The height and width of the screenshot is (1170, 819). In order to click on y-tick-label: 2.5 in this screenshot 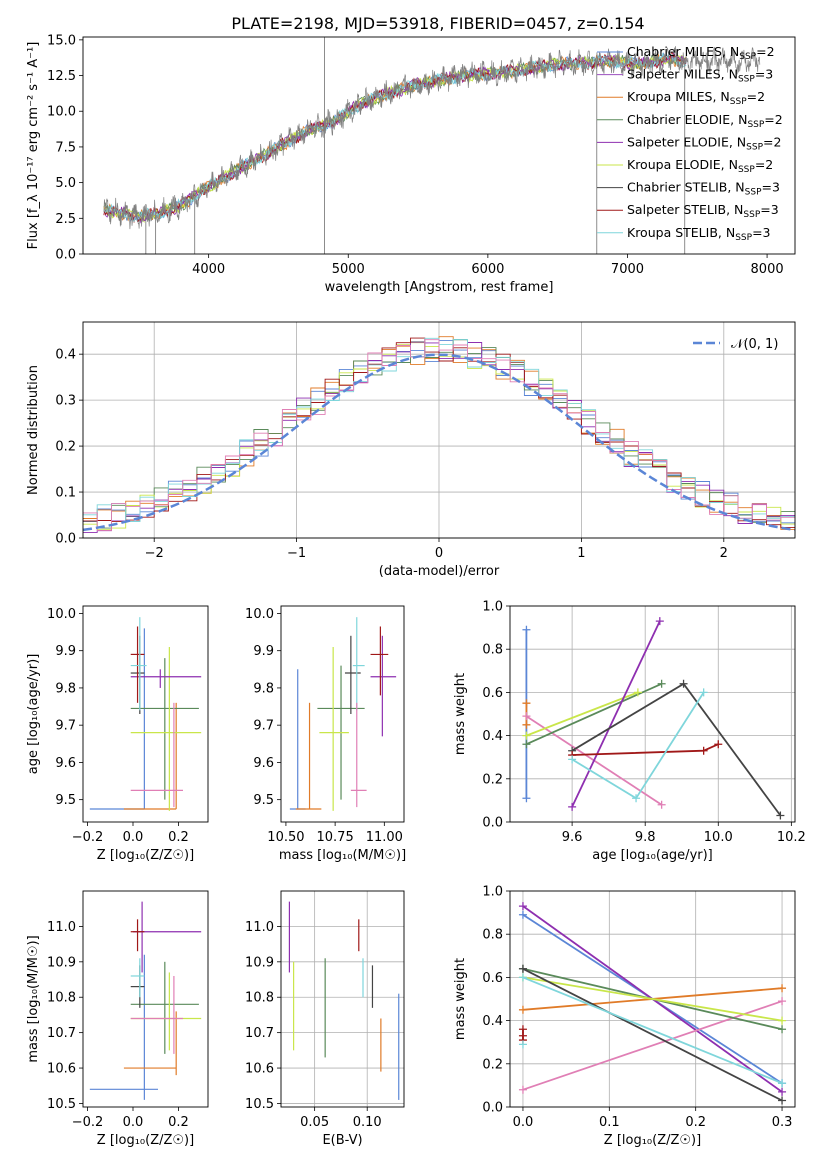, I will do `click(65, 219)`.